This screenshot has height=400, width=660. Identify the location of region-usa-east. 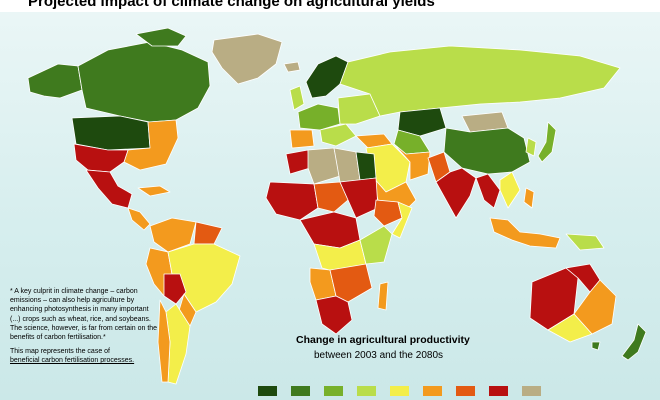
(151, 145).